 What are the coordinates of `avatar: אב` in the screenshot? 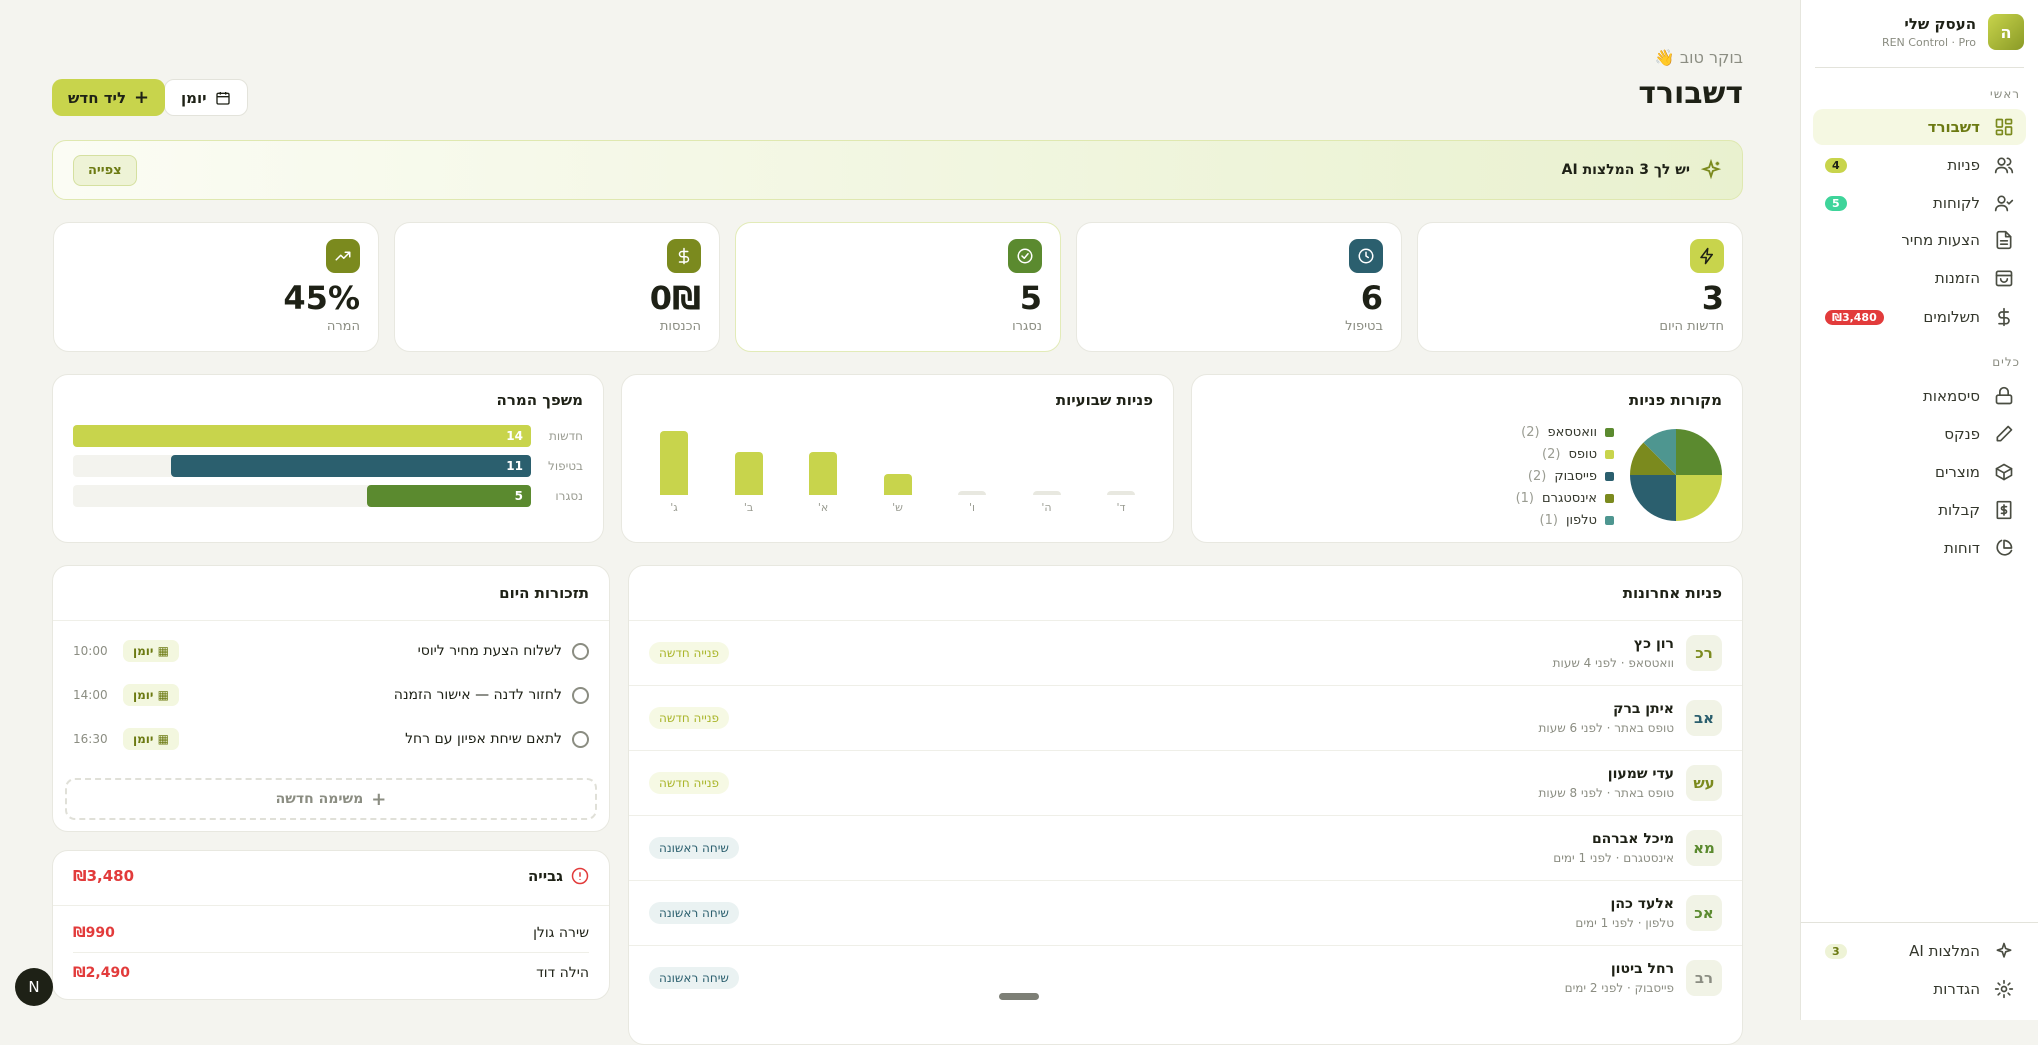 It's located at (1704, 718).